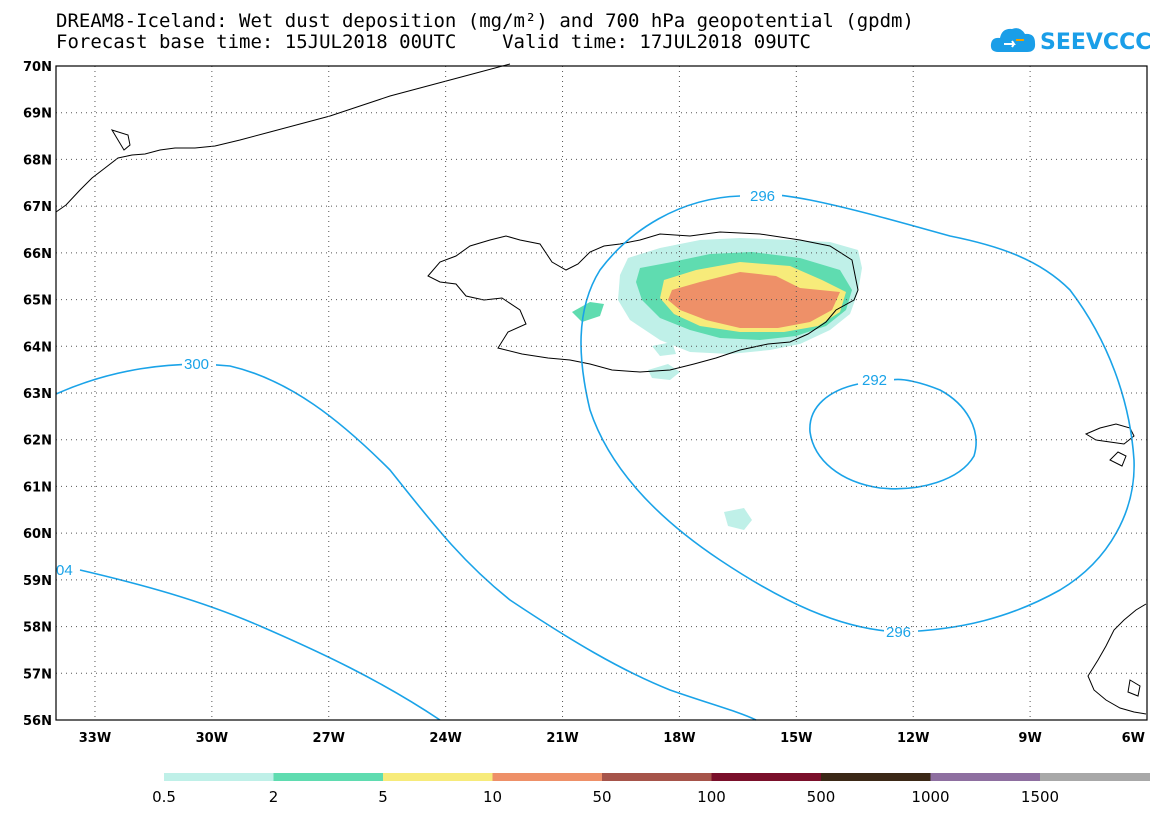 Image resolution: width=1175 pixels, height=815 pixels. Describe the element at coordinates (212, 738) in the screenshot. I see `lon-label: 30W` at that location.